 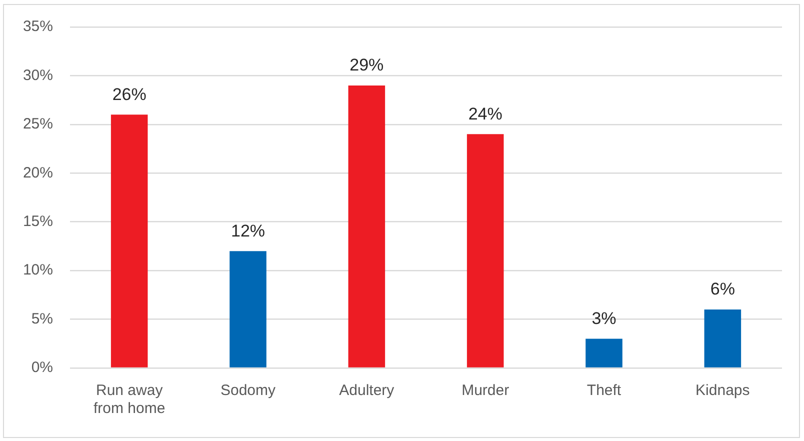 I want to click on x-tick-label: Sodomy, so click(x=248, y=391).